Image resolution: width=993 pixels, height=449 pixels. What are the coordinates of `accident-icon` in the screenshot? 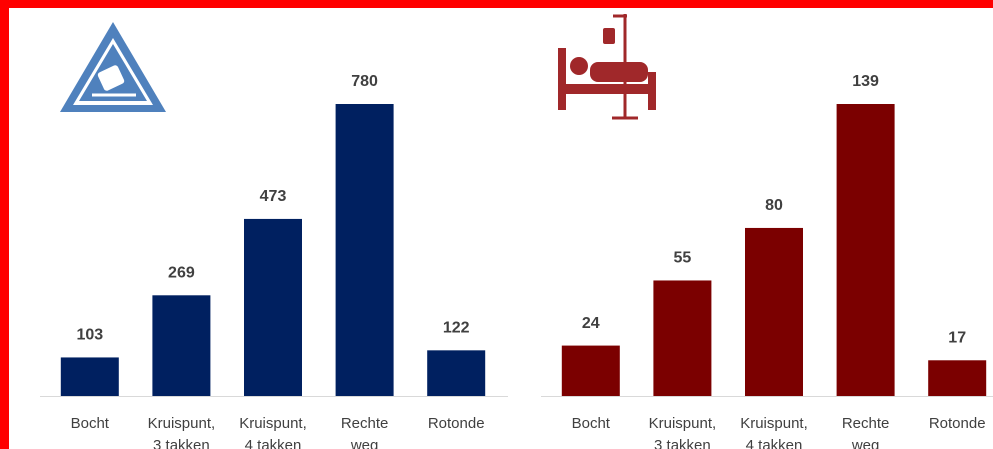 It's located at (113, 67).